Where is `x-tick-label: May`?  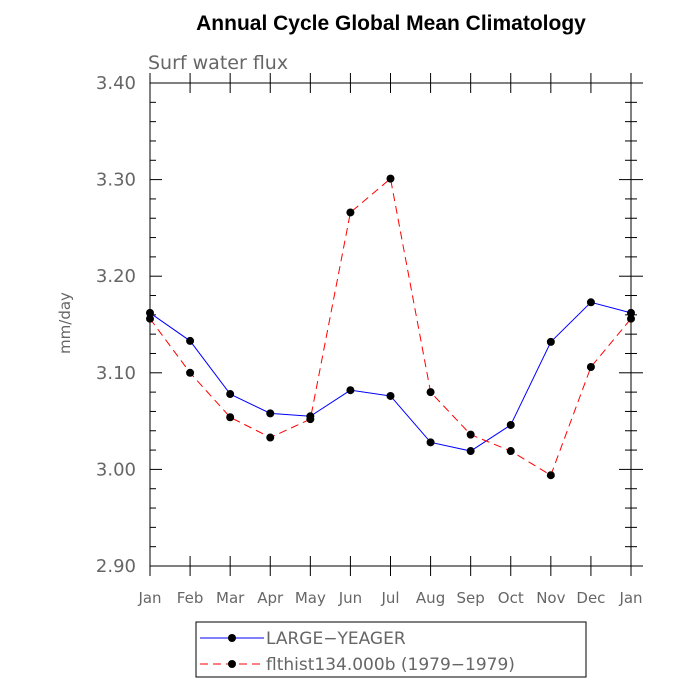 x-tick-label: May is located at coordinates (310, 598).